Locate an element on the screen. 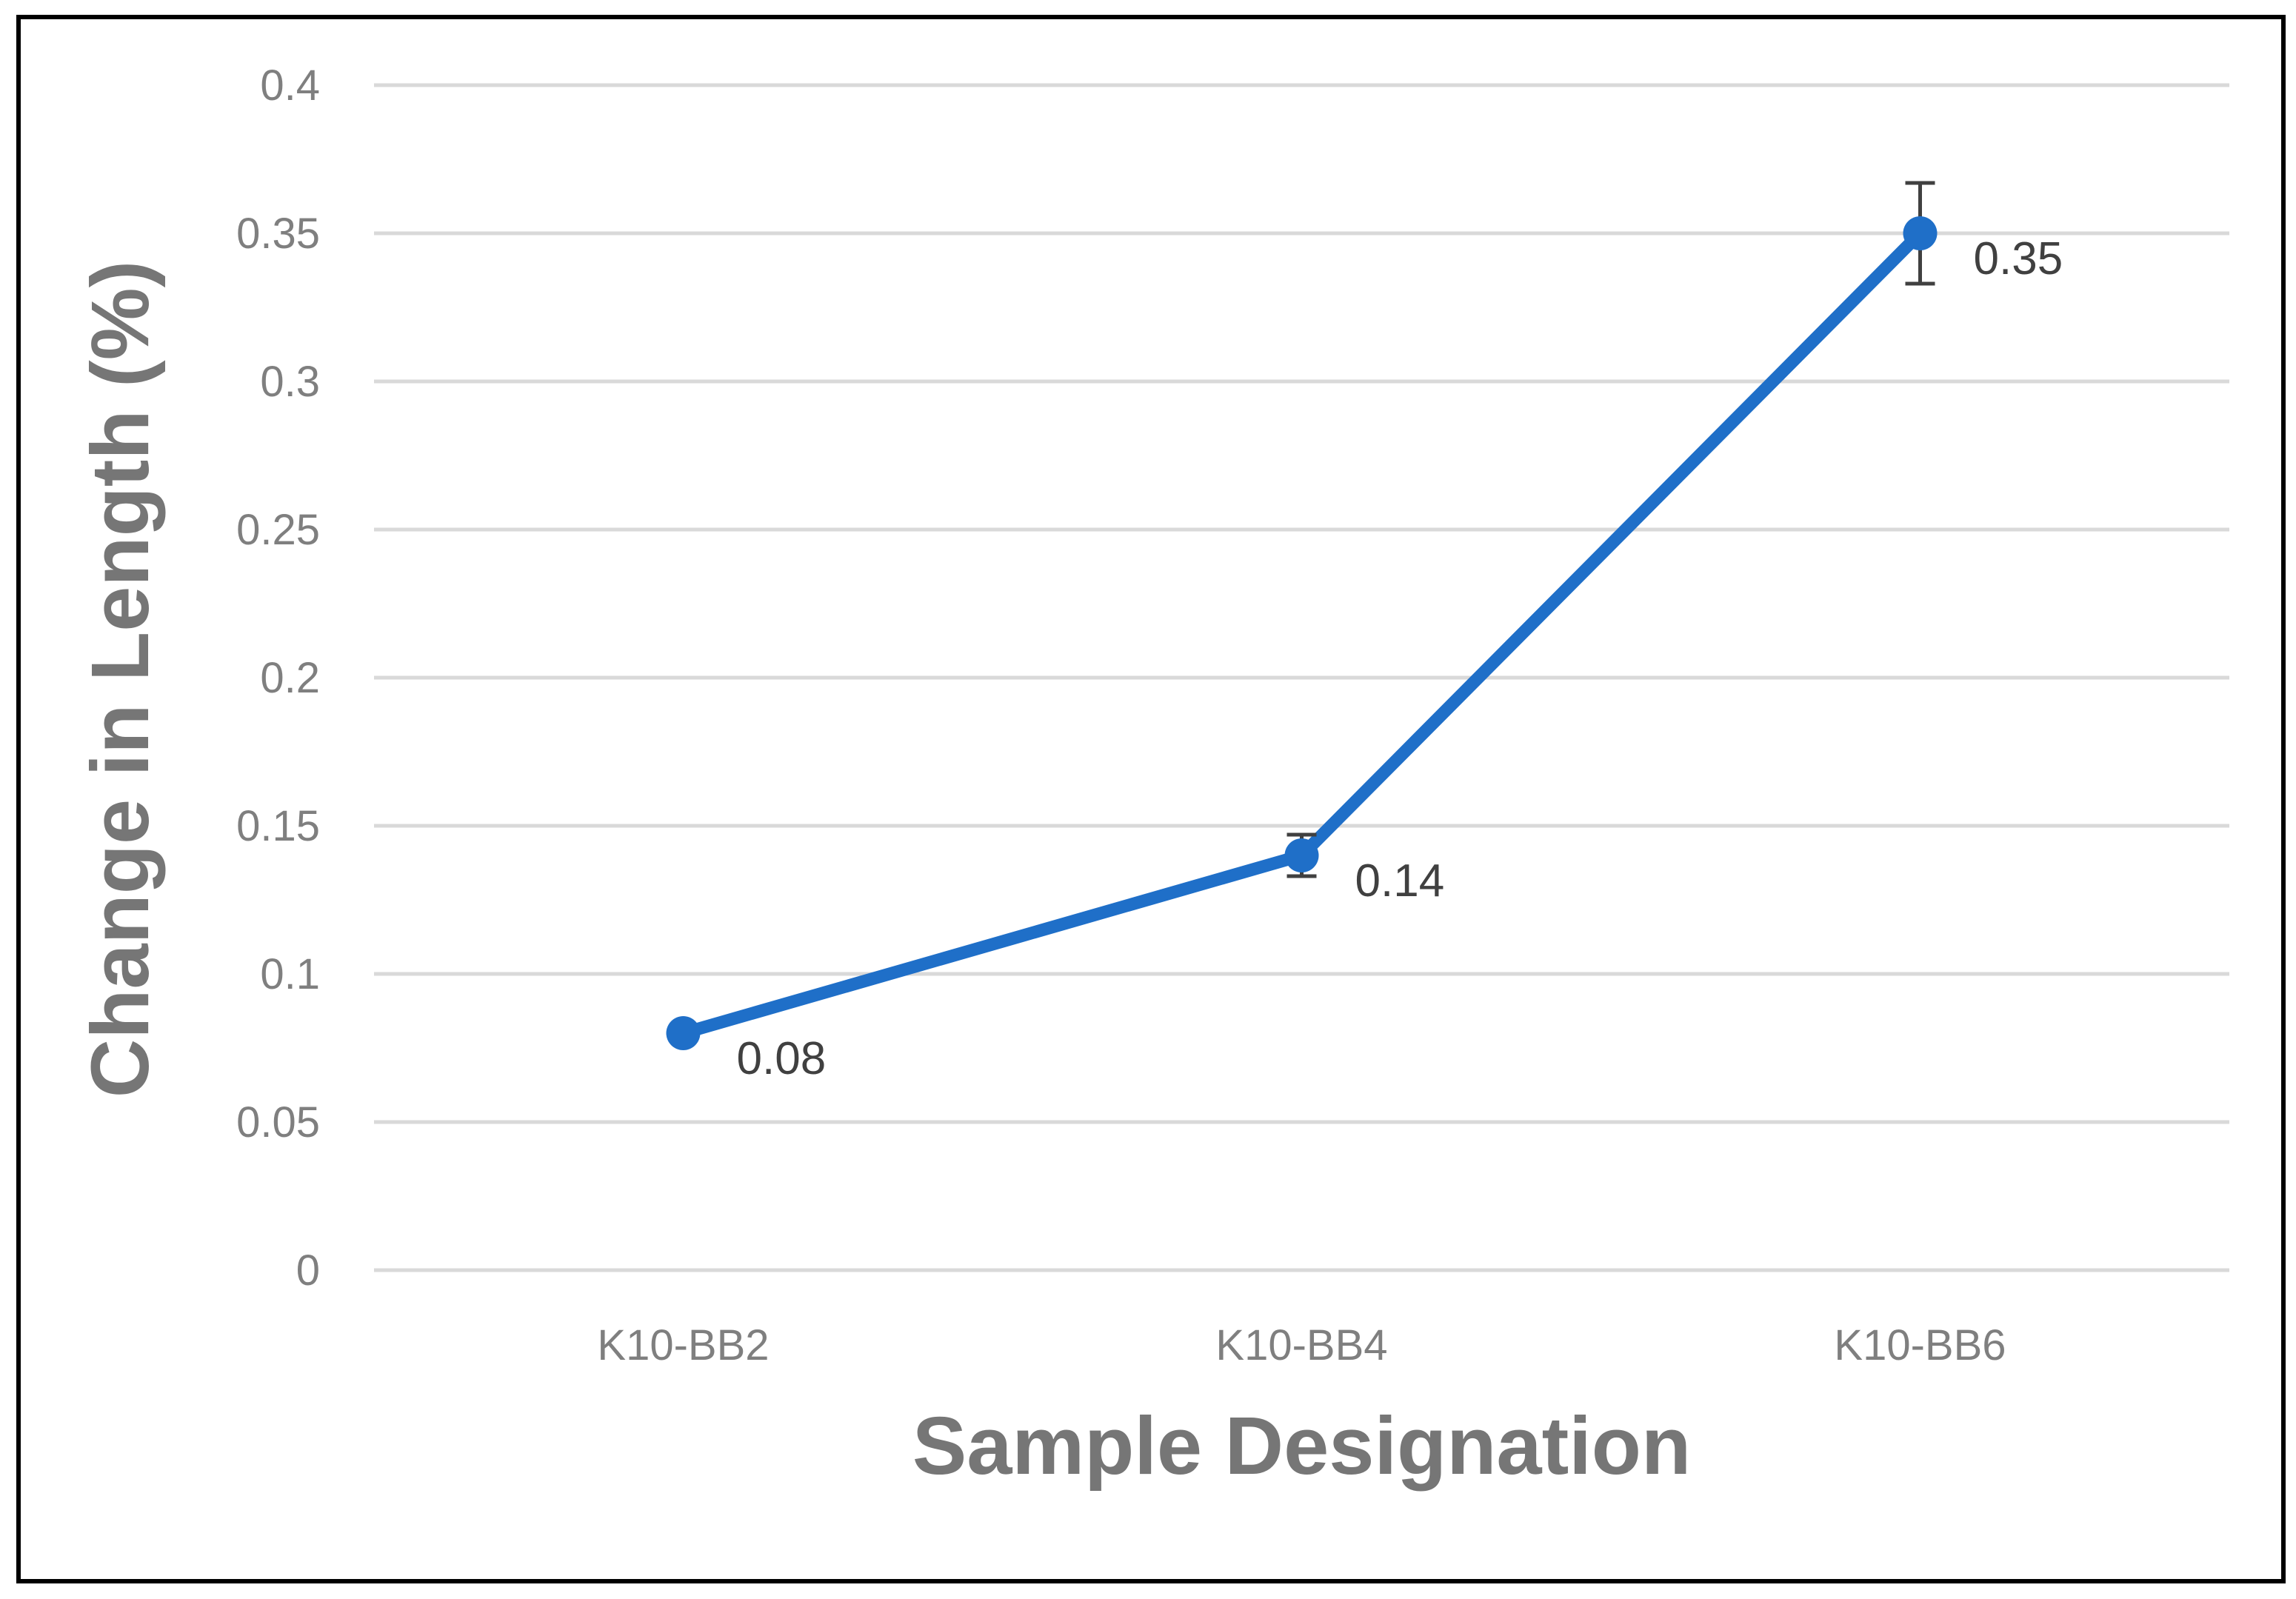 This screenshot has width=2296, height=1599. data-label: 0.35 is located at coordinates (2018, 258).